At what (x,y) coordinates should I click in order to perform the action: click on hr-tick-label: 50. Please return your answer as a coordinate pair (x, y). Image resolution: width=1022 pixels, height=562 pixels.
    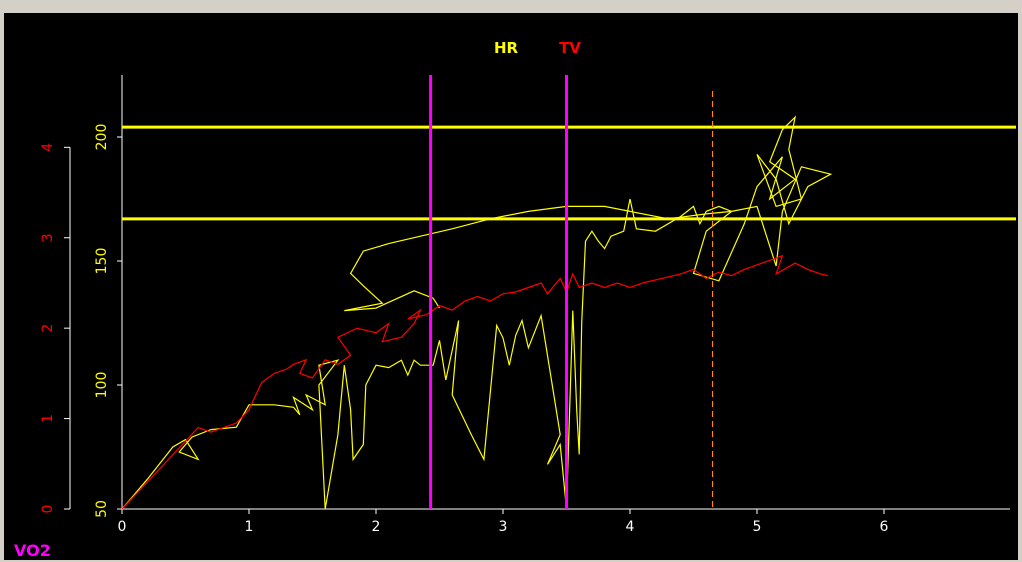
    Looking at the image, I should click on (102, 509).